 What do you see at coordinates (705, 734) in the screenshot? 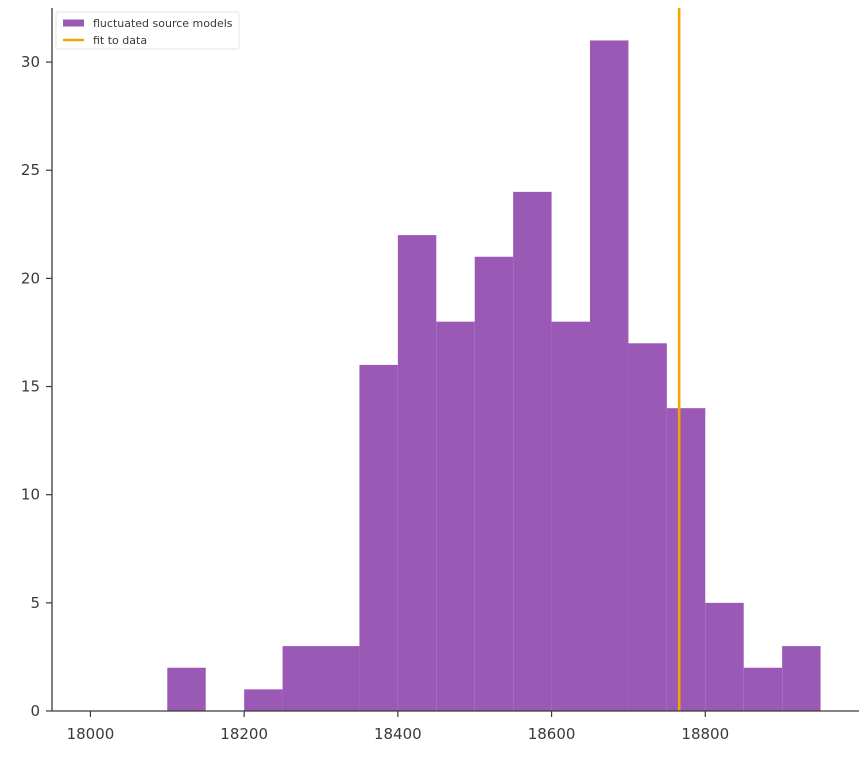
I see `x-tick-label: 18800` at bounding box center [705, 734].